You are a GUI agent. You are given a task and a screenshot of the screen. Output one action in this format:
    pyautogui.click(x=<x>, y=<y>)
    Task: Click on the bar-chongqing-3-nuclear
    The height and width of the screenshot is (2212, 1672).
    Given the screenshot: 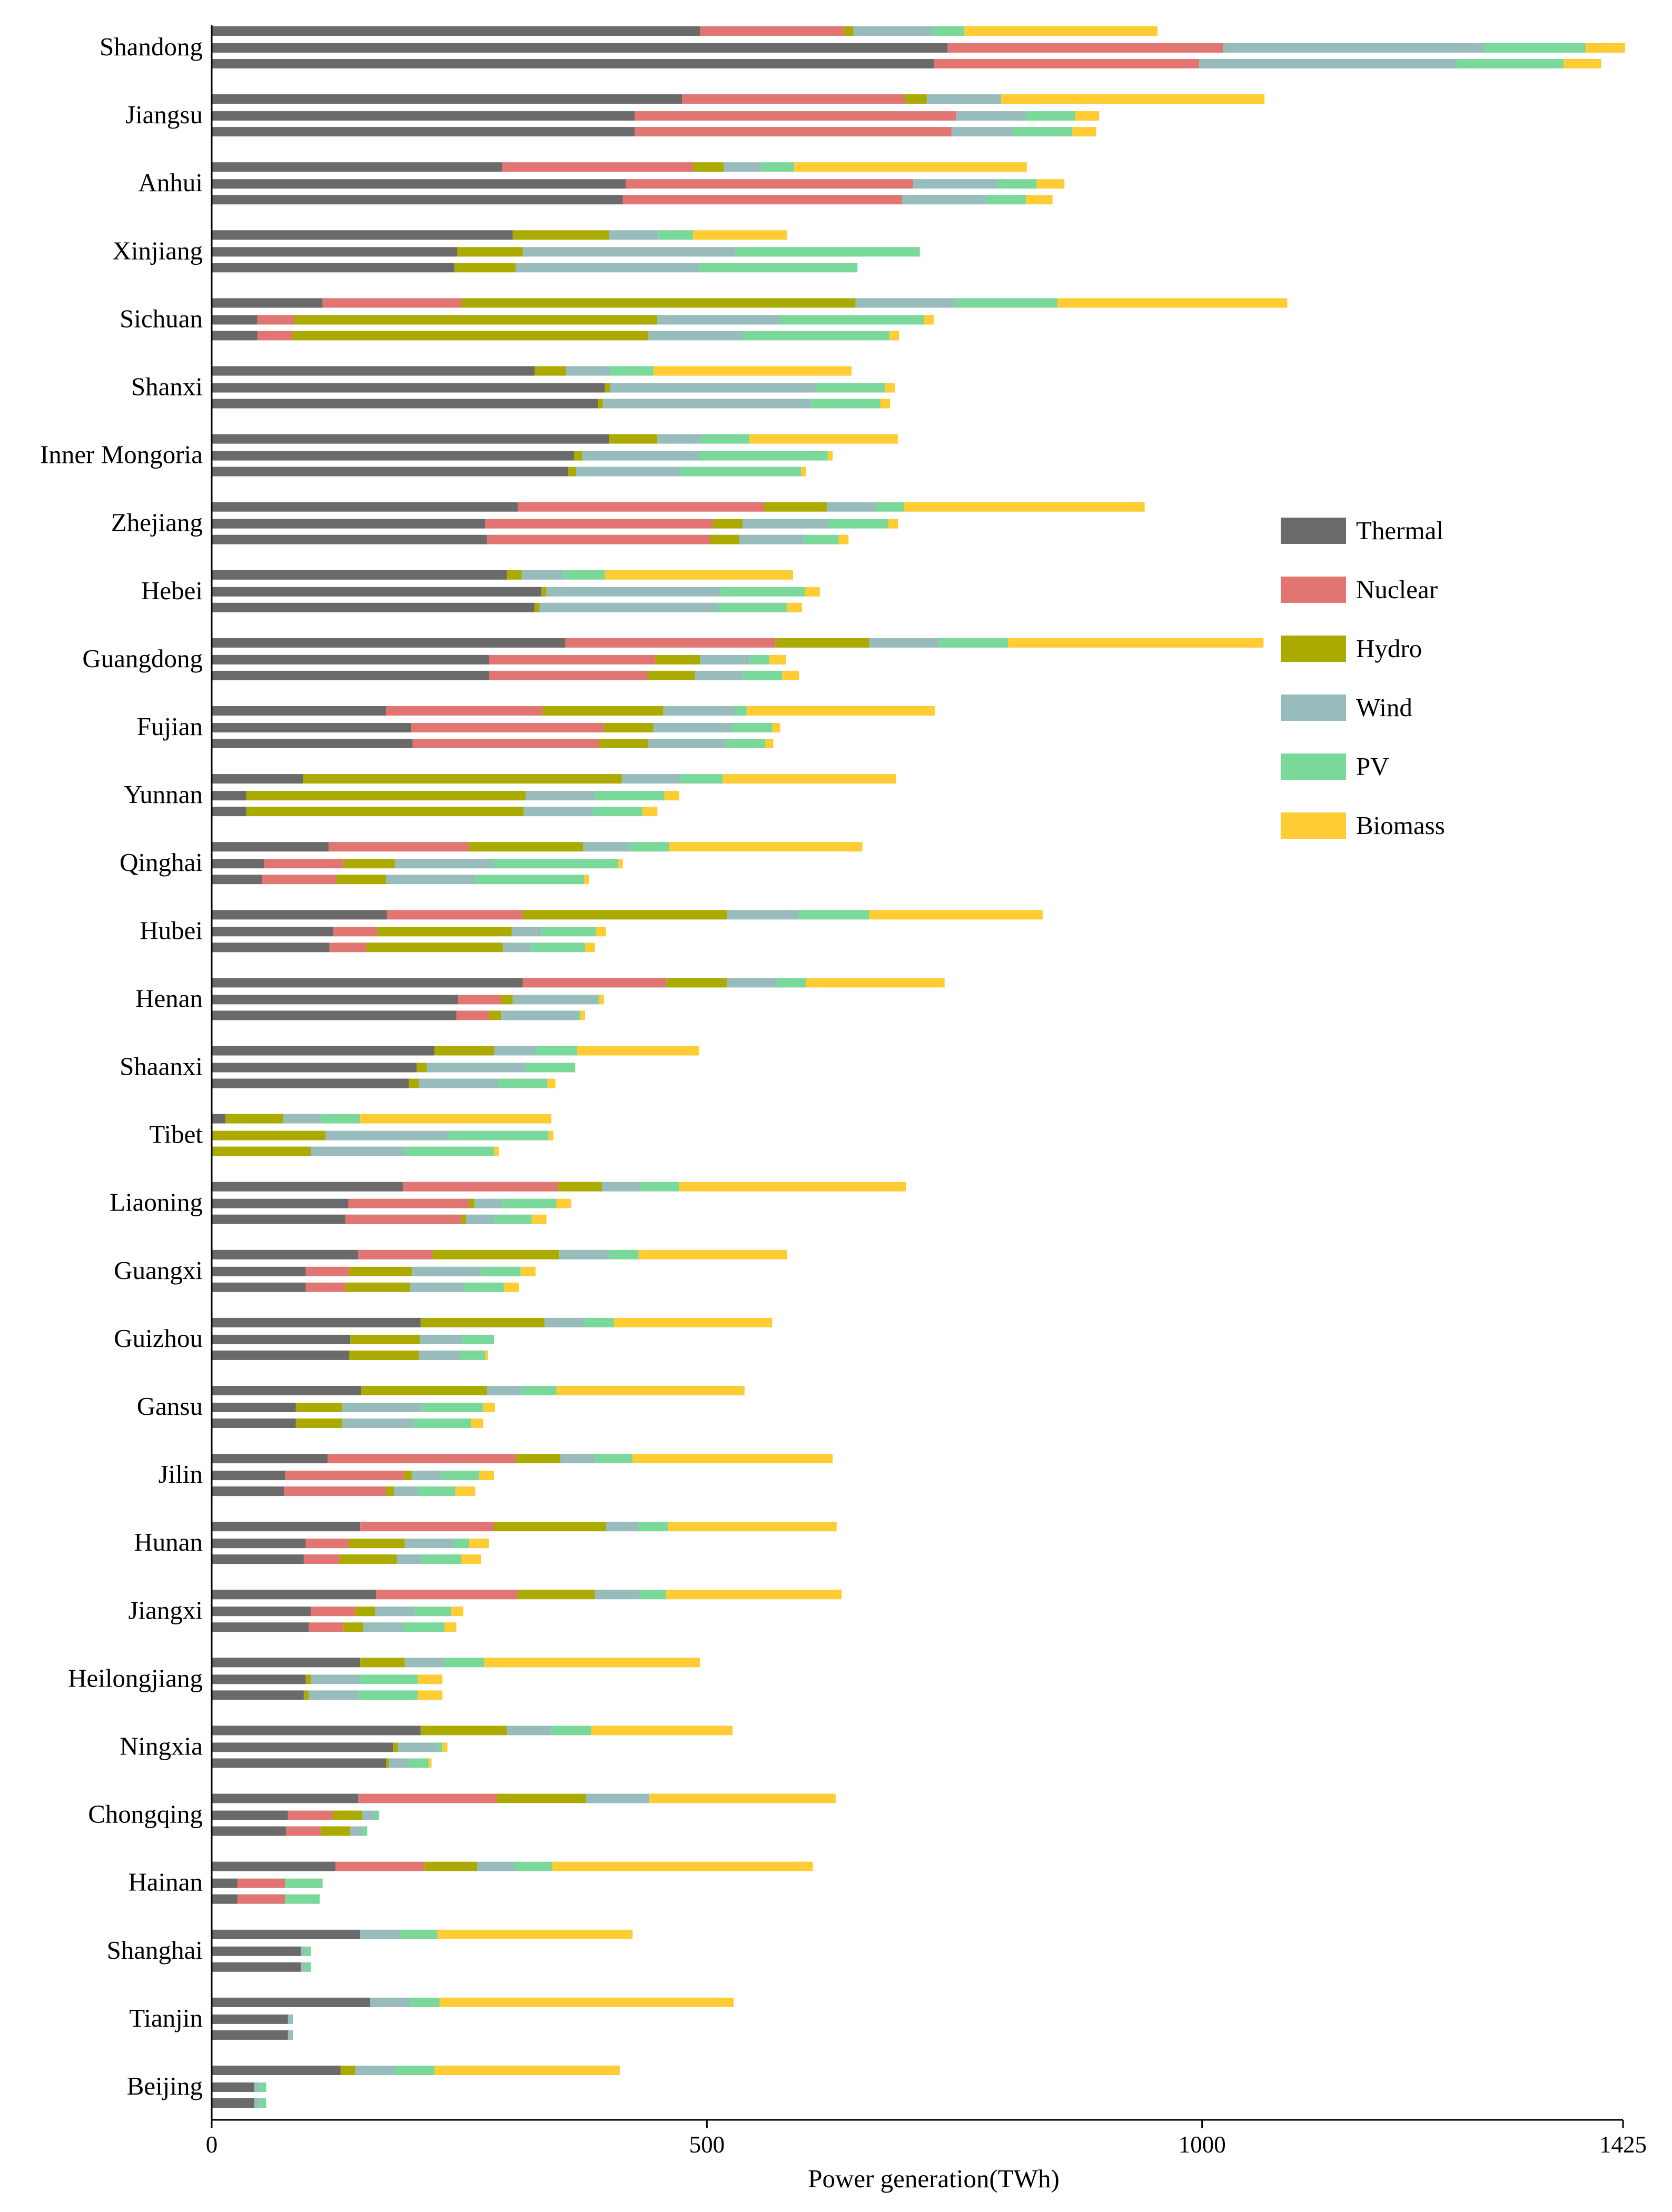 What is the action you would take?
    pyautogui.click(x=304, y=1831)
    